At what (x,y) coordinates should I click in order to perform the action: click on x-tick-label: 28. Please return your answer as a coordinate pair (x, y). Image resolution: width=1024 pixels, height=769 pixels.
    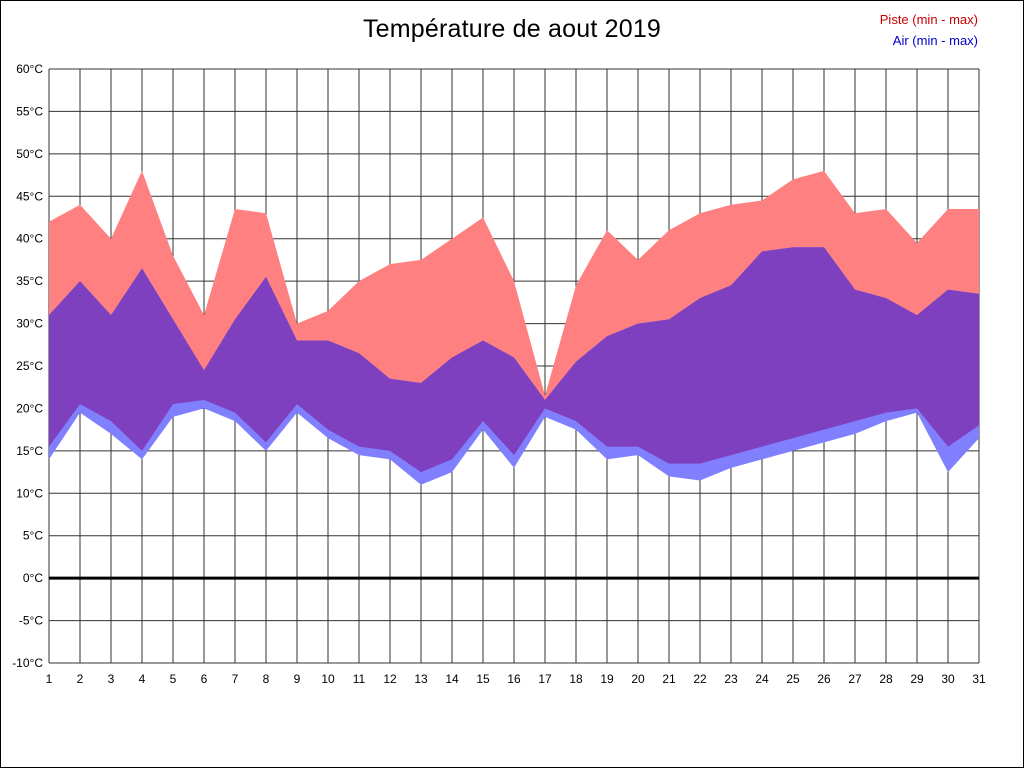
    Looking at the image, I should click on (886, 679).